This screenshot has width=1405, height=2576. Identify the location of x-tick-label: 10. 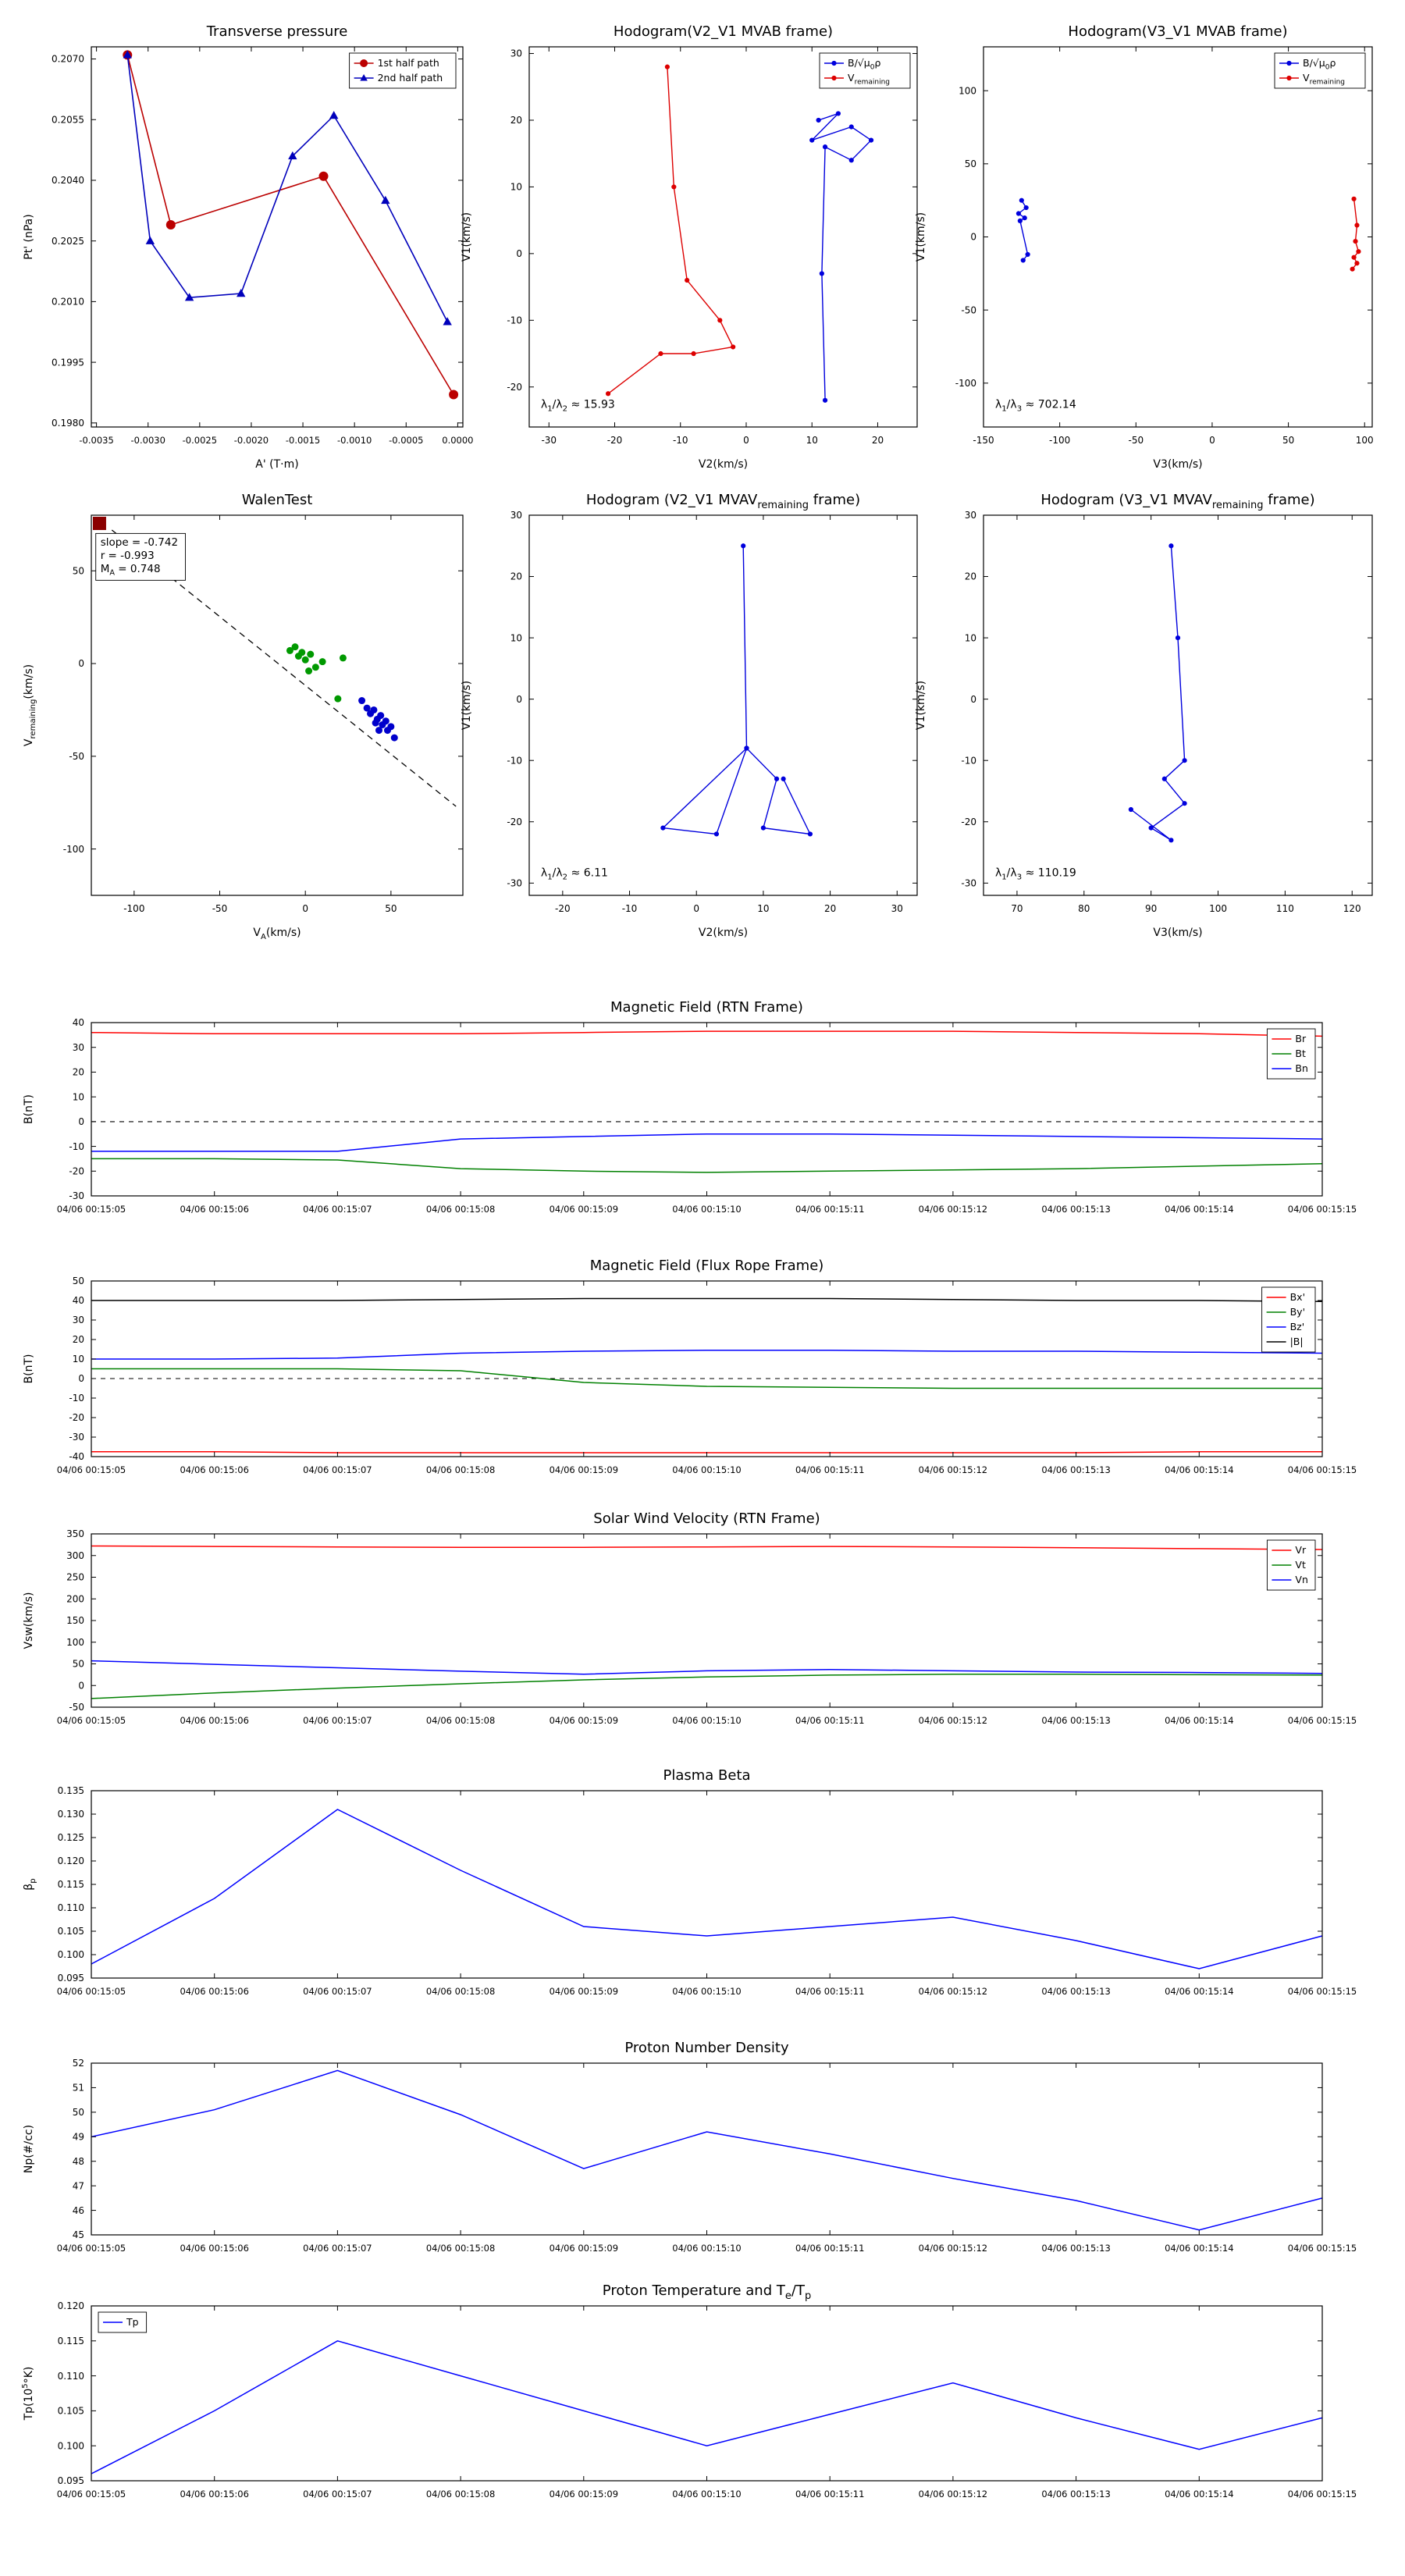
(812, 440).